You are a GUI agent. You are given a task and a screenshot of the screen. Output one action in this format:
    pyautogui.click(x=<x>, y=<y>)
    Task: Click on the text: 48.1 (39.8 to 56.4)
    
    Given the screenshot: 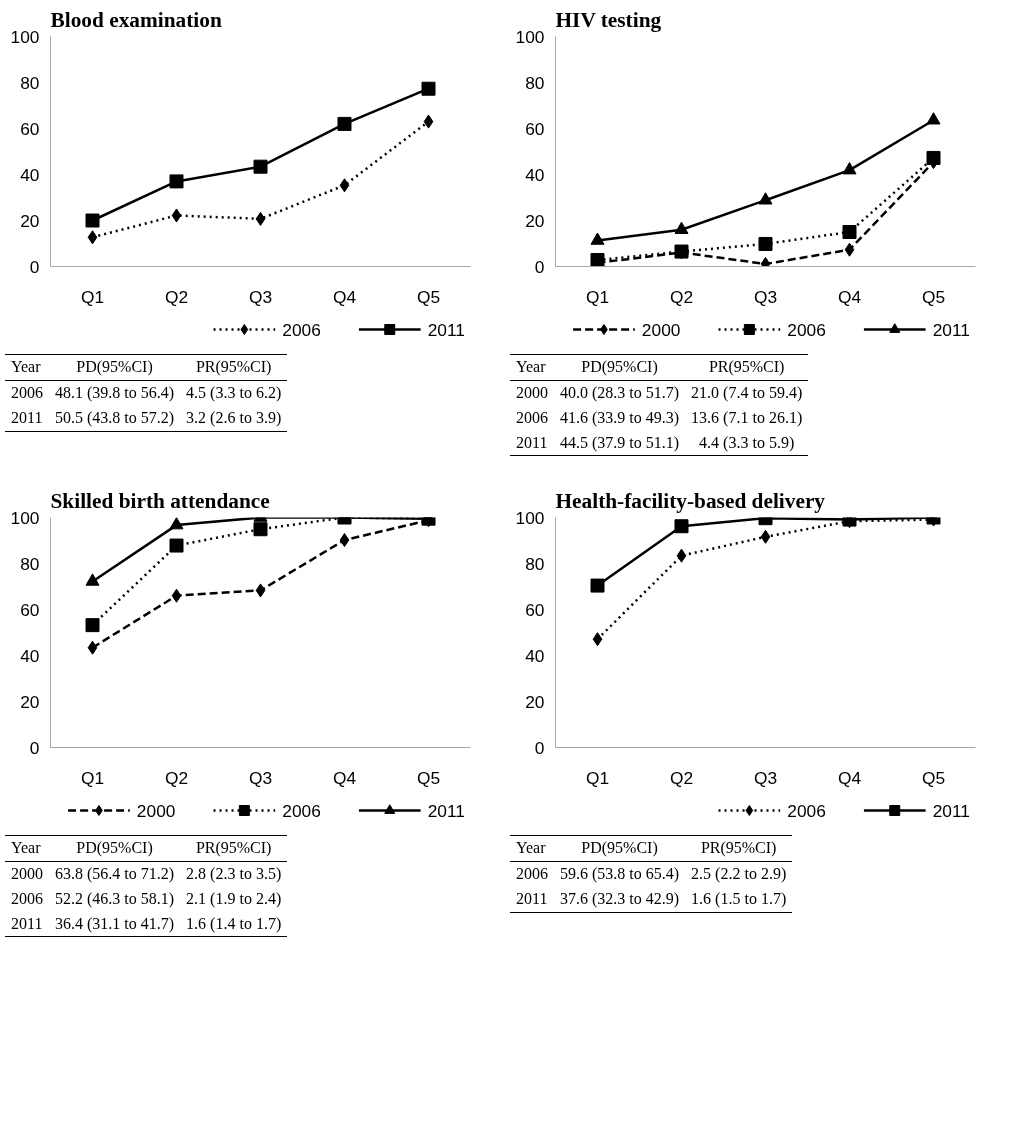 What is the action you would take?
    pyautogui.click(x=115, y=393)
    